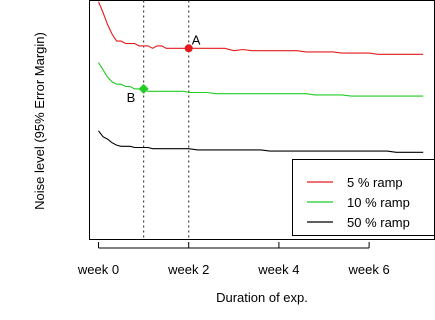 The image size is (435, 320). Describe the element at coordinates (378, 202) in the screenshot. I see `legend-label-2: 10 % ramp` at that location.